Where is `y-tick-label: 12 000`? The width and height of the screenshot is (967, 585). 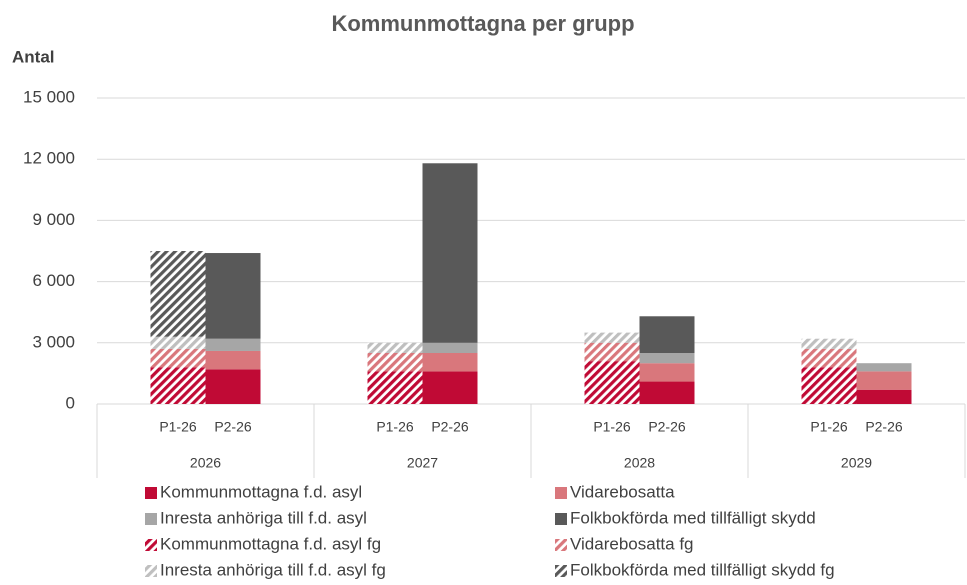 y-tick-label: 12 000 is located at coordinates (49, 158).